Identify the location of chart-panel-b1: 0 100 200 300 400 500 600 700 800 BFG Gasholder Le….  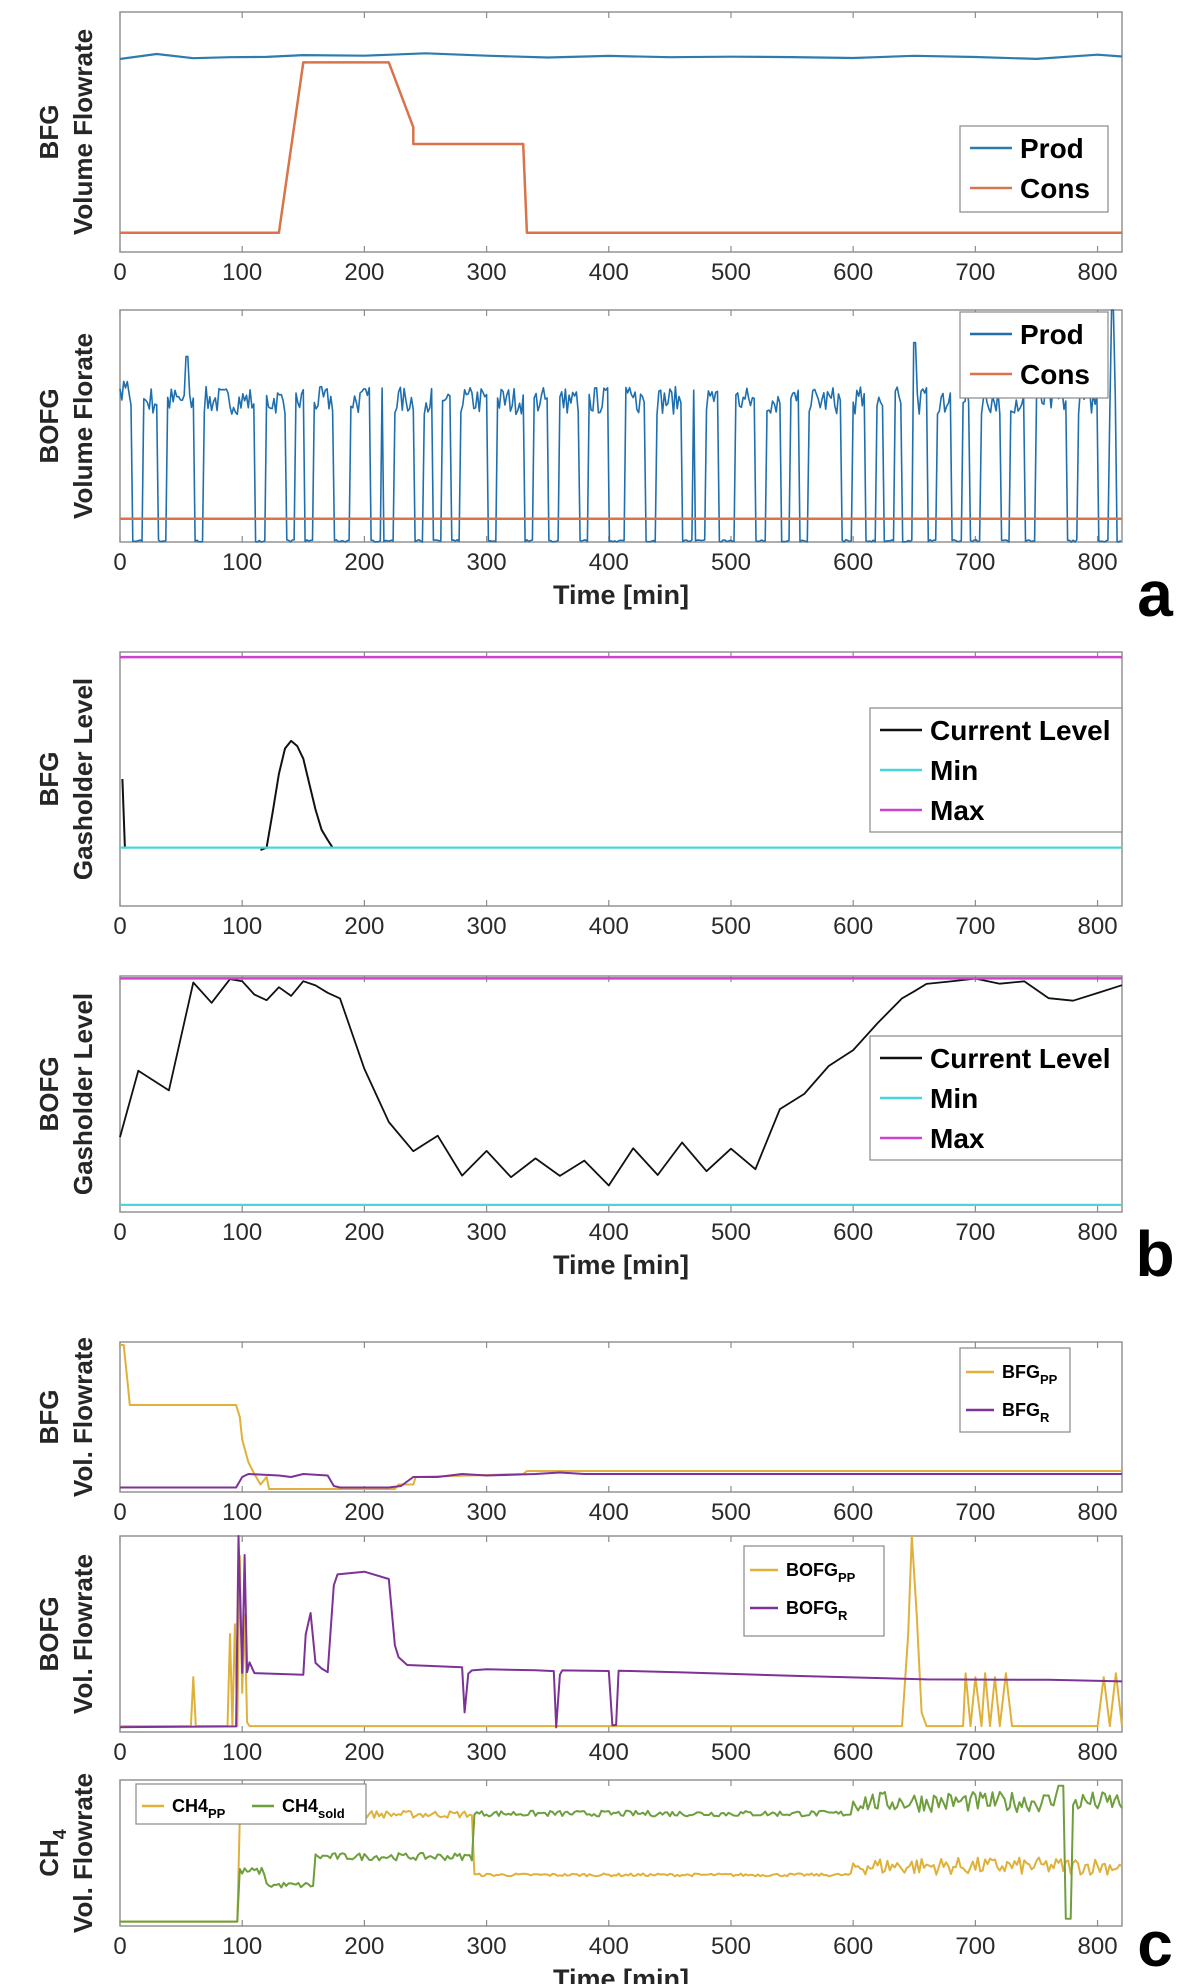
(578, 795).